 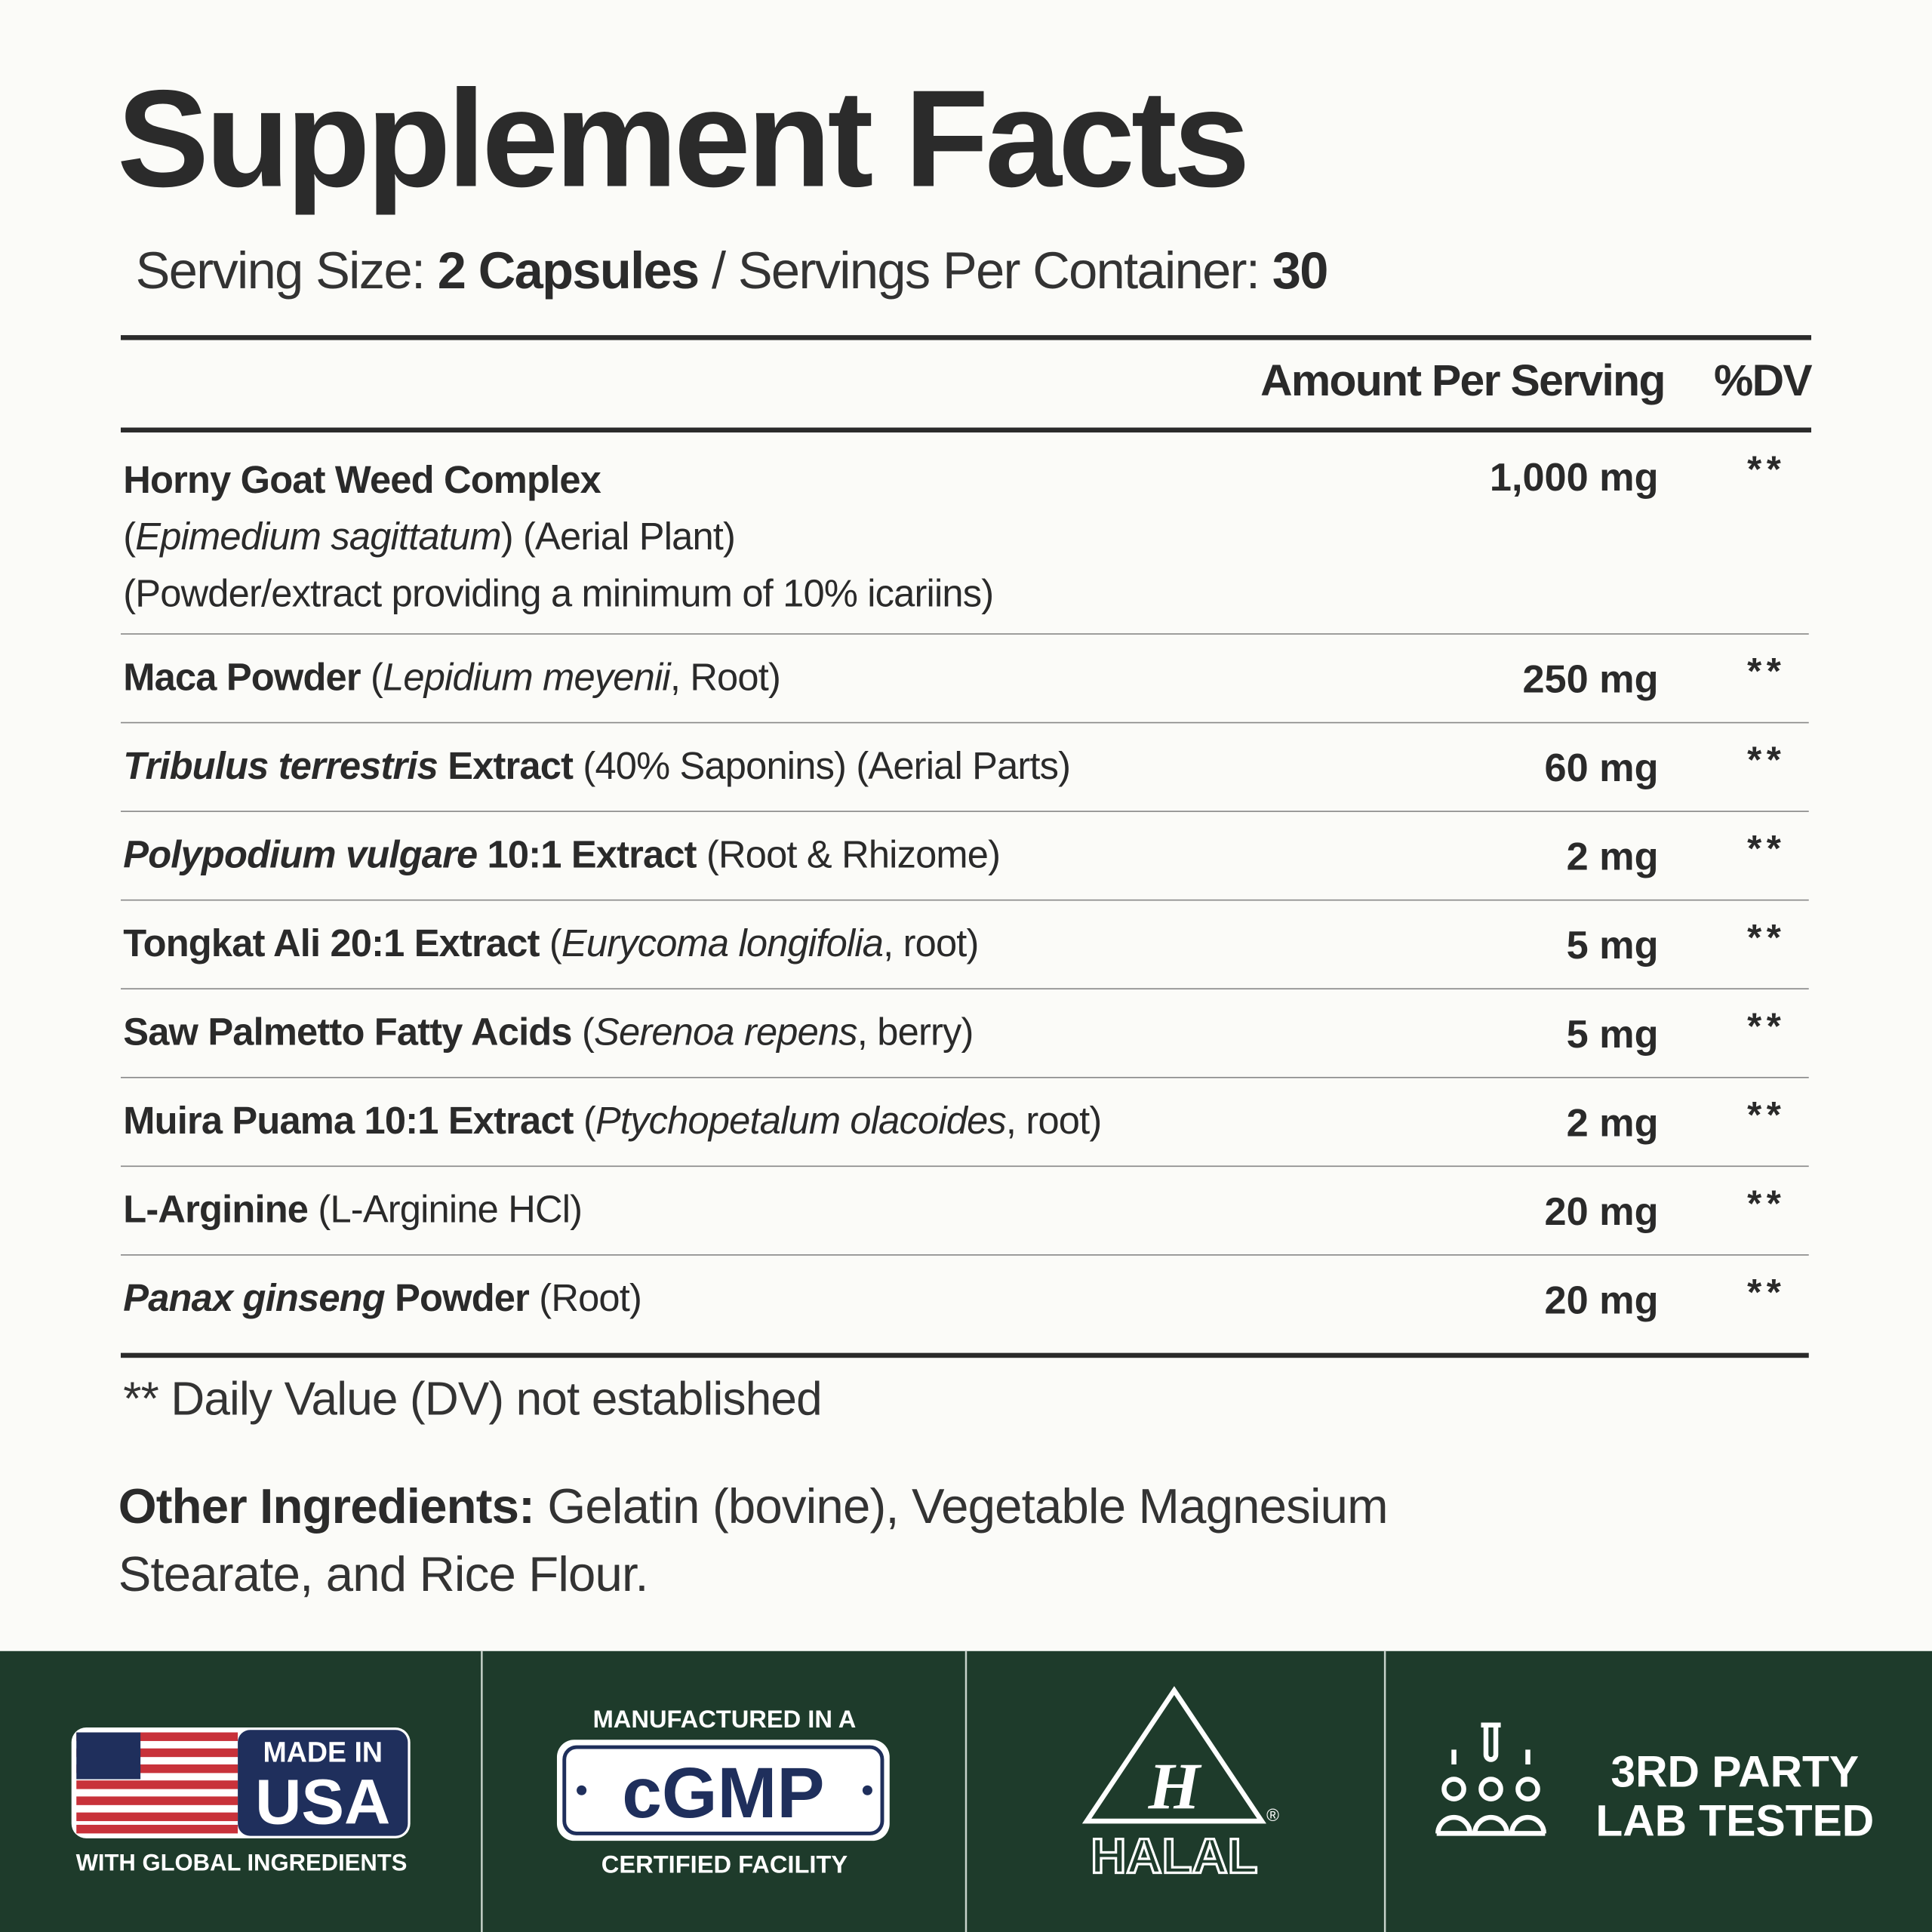 What do you see at coordinates (1490, 1825) in the screenshot?
I see `people` at bounding box center [1490, 1825].